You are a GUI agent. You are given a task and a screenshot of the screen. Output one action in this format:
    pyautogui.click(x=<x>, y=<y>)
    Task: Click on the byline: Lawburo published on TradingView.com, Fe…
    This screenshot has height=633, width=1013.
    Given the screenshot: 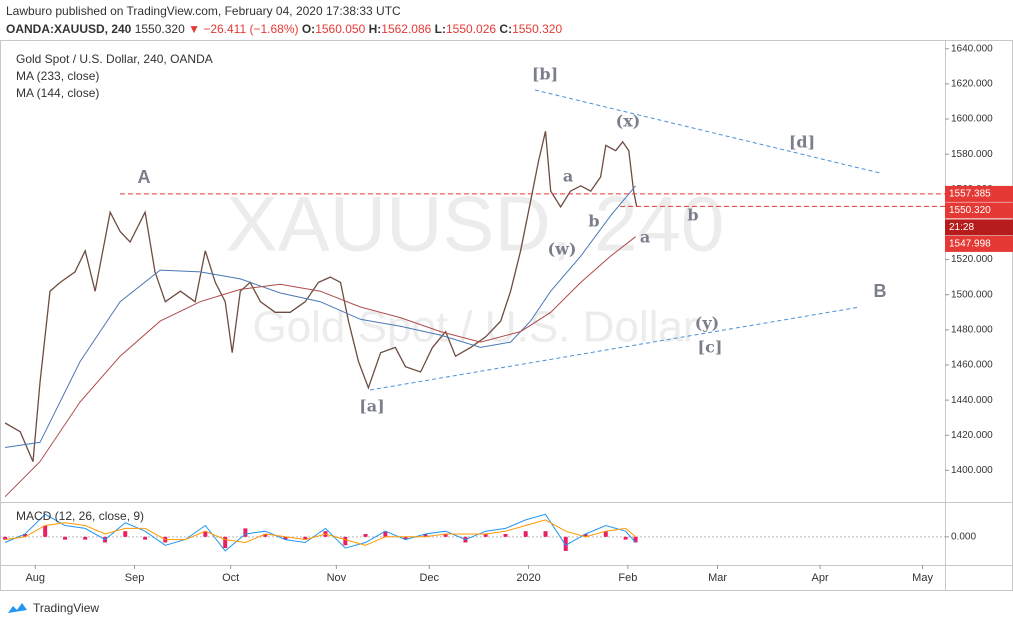 What is the action you would take?
    pyautogui.click(x=203, y=11)
    